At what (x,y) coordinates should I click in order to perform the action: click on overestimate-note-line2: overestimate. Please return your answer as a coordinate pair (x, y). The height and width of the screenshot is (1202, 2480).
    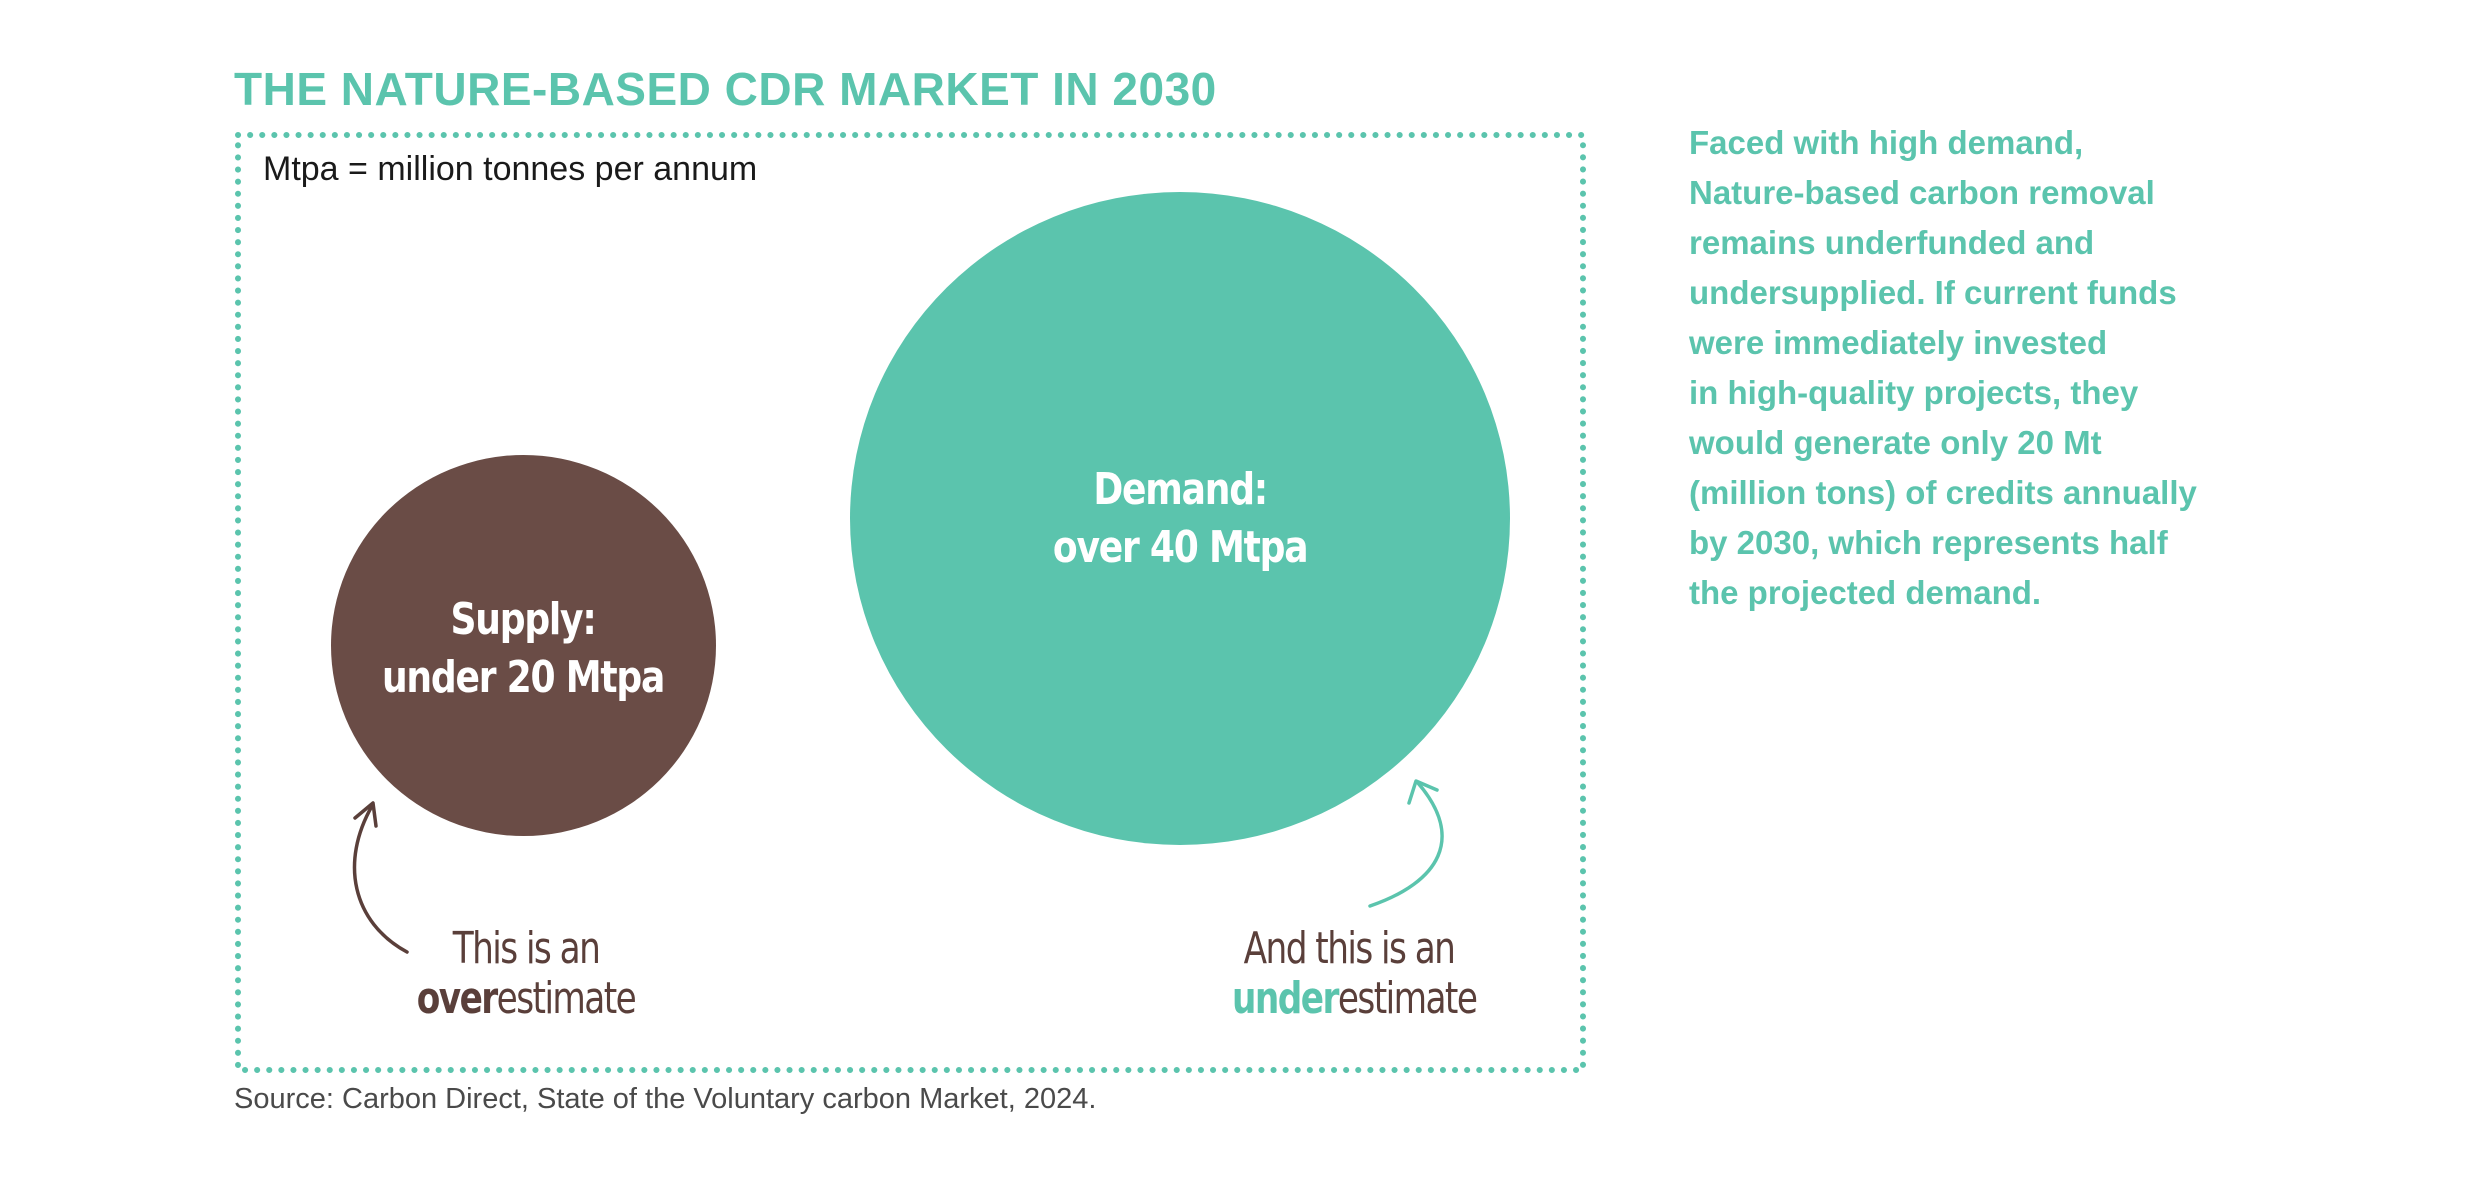
    Looking at the image, I should click on (526, 999).